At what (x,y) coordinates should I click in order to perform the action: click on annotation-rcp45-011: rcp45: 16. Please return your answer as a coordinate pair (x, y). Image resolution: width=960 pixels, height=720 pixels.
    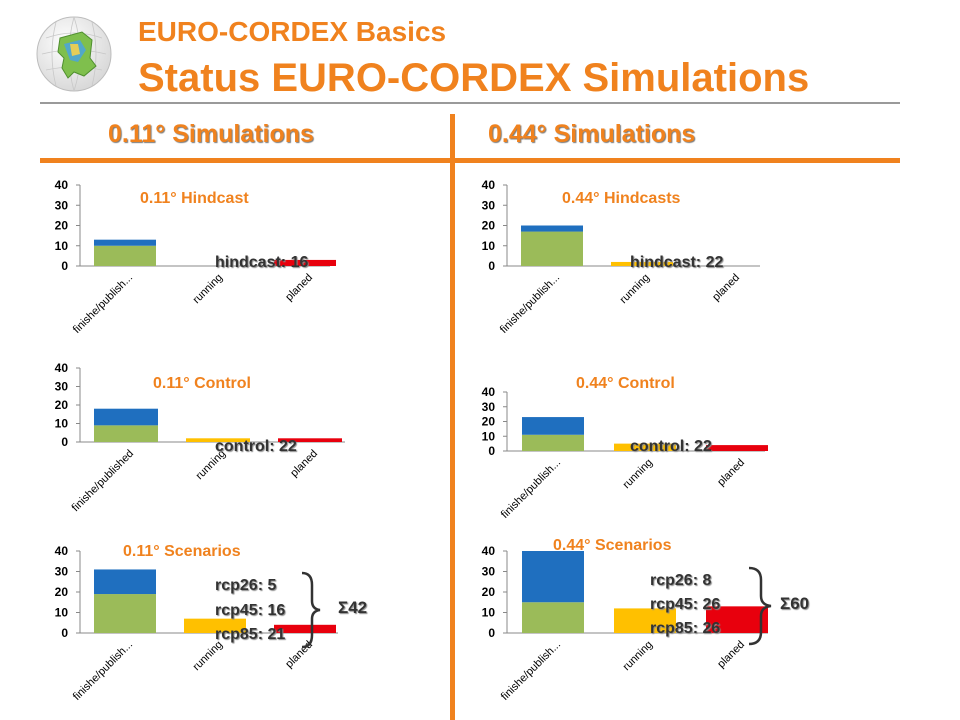
    Looking at the image, I should click on (250, 610).